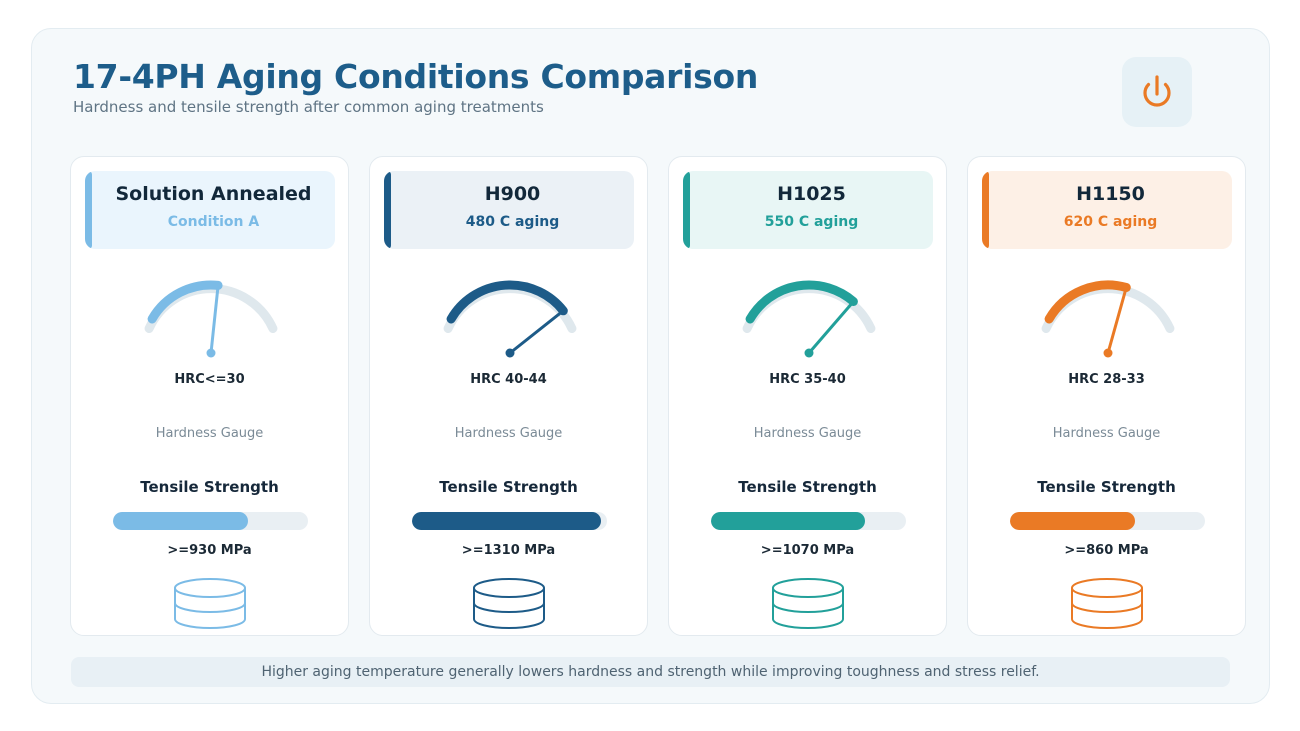  What do you see at coordinates (1106, 550) in the screenshot?
I see `tensile-value: >=860 MPa` at bounding box center [1106, 550].